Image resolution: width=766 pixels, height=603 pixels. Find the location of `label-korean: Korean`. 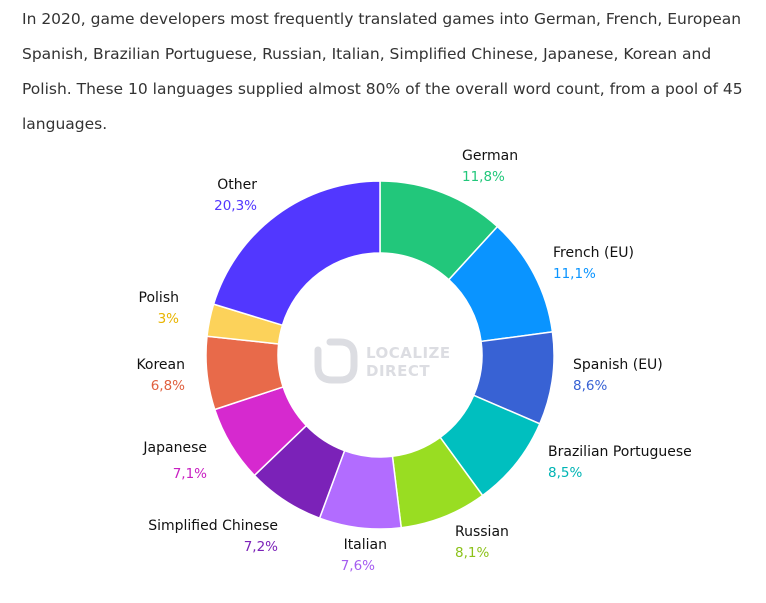

label-korean: Korean is located at coordinates (160, 365).